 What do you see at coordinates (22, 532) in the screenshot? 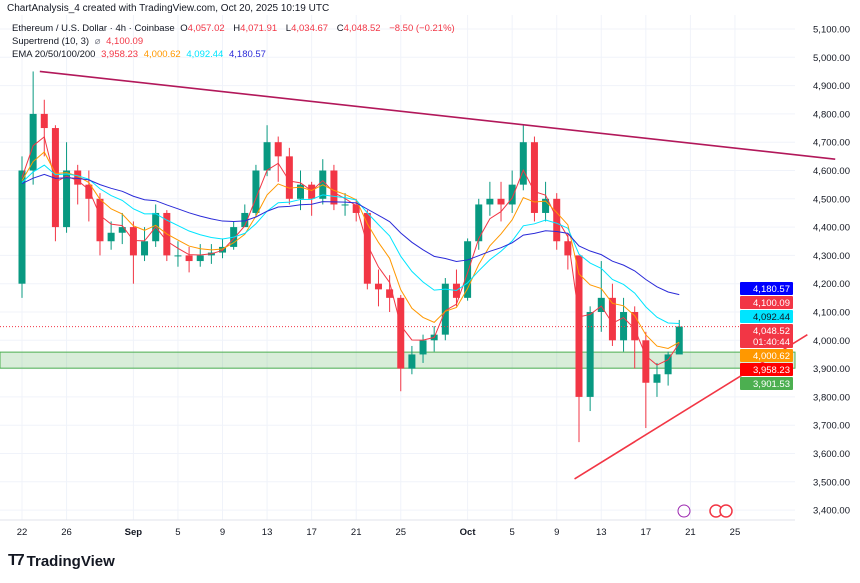
I see `time-tick: 22` at bounding box center [22, 532].